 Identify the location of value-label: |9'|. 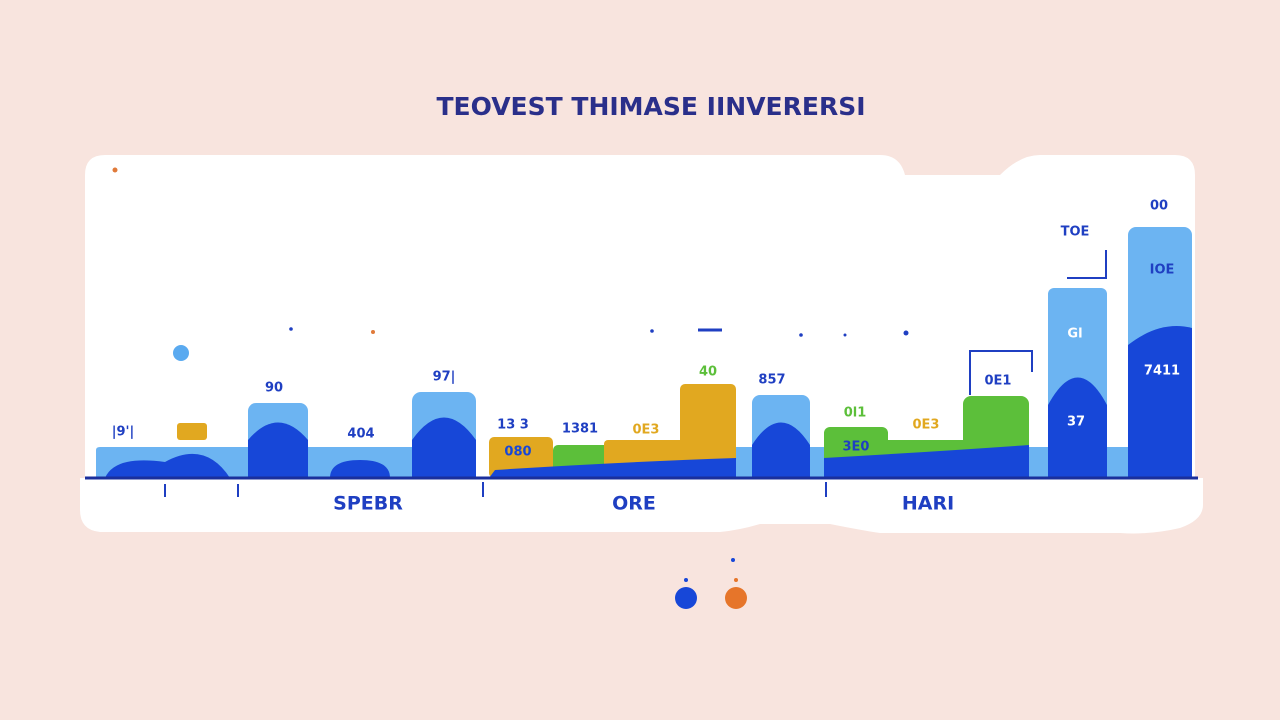
(123, 432).